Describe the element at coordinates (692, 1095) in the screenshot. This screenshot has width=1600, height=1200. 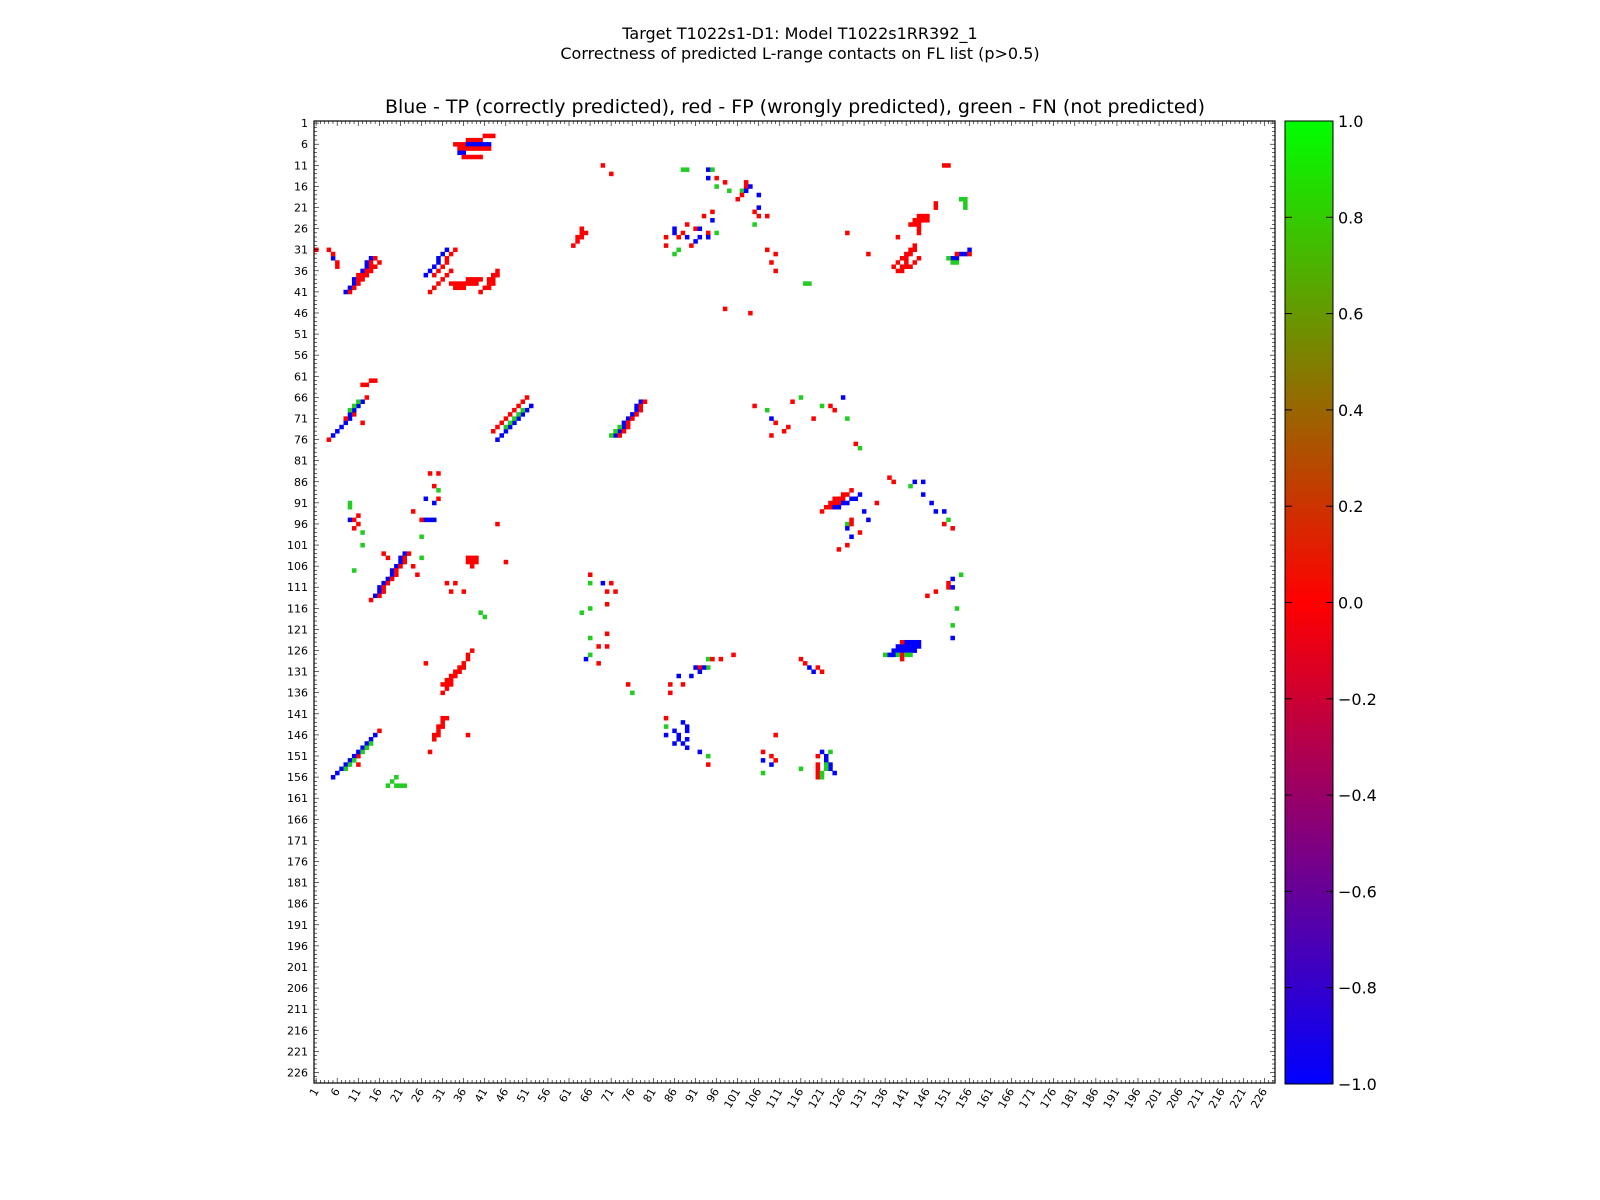
I see `x-tick-label: 91` at that location.